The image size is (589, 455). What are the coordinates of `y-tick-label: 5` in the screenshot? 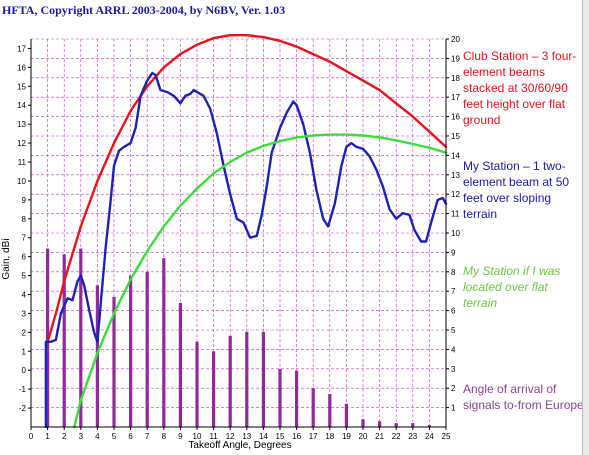 It's located at (24, 276).